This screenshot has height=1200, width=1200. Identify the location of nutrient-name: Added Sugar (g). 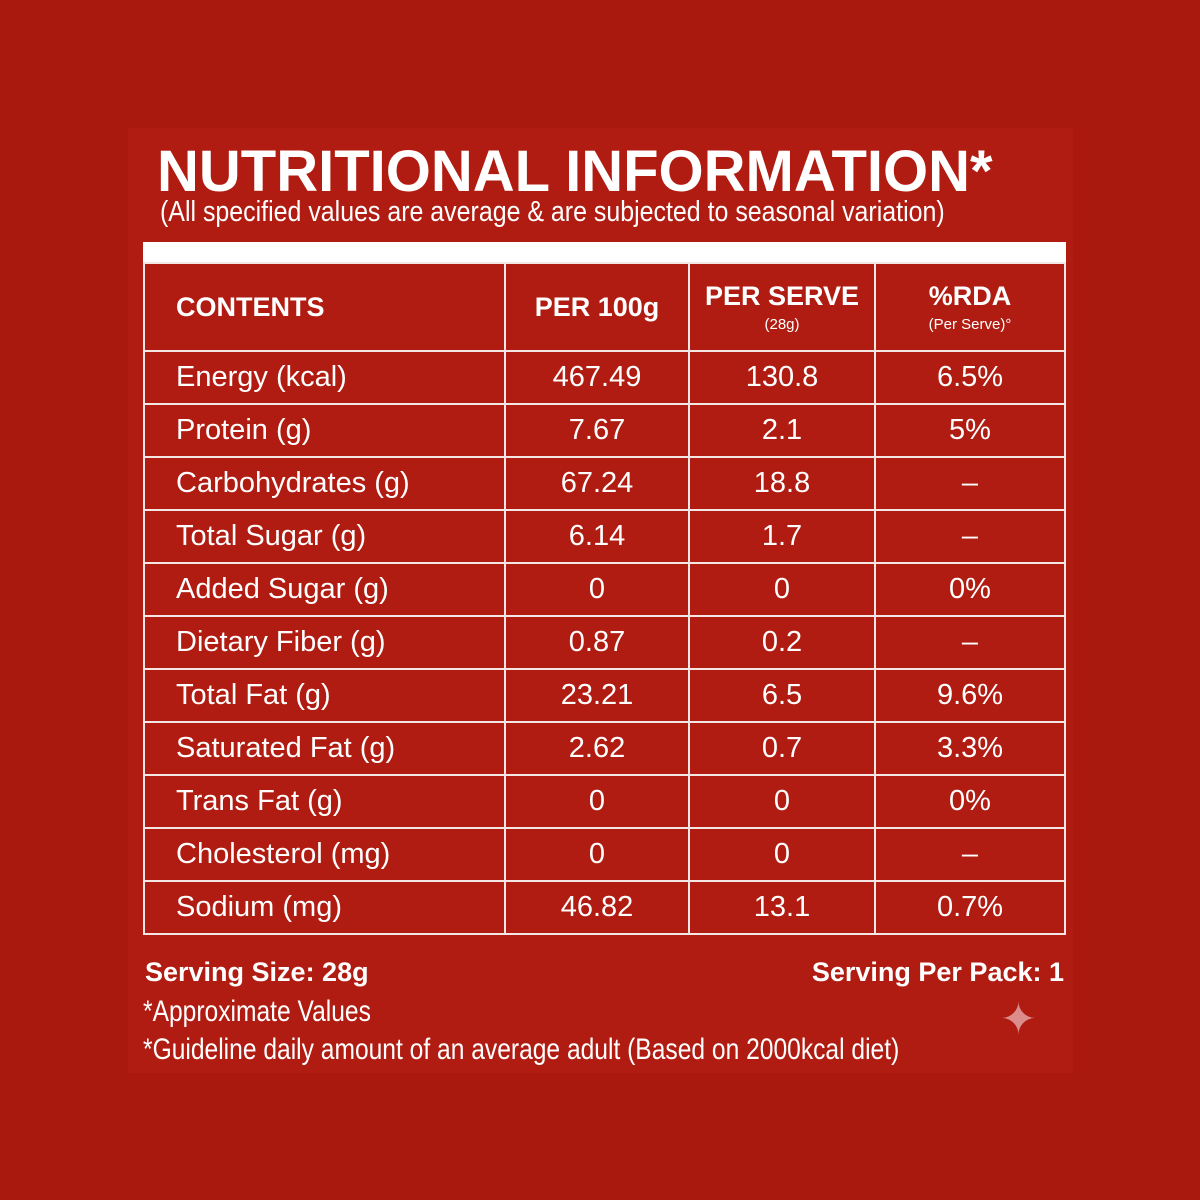
(324, 589).